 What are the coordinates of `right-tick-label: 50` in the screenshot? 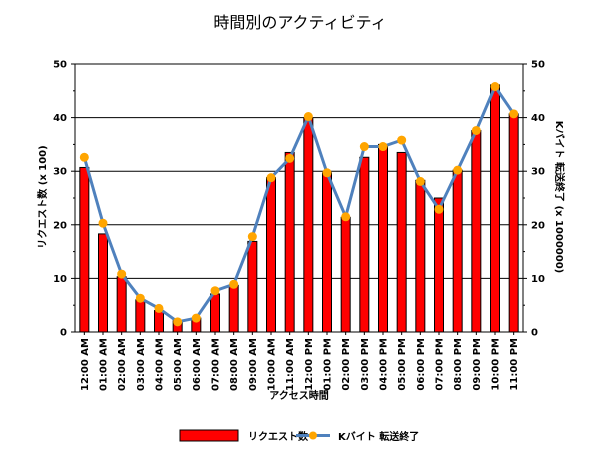 It's located at (538, 65).